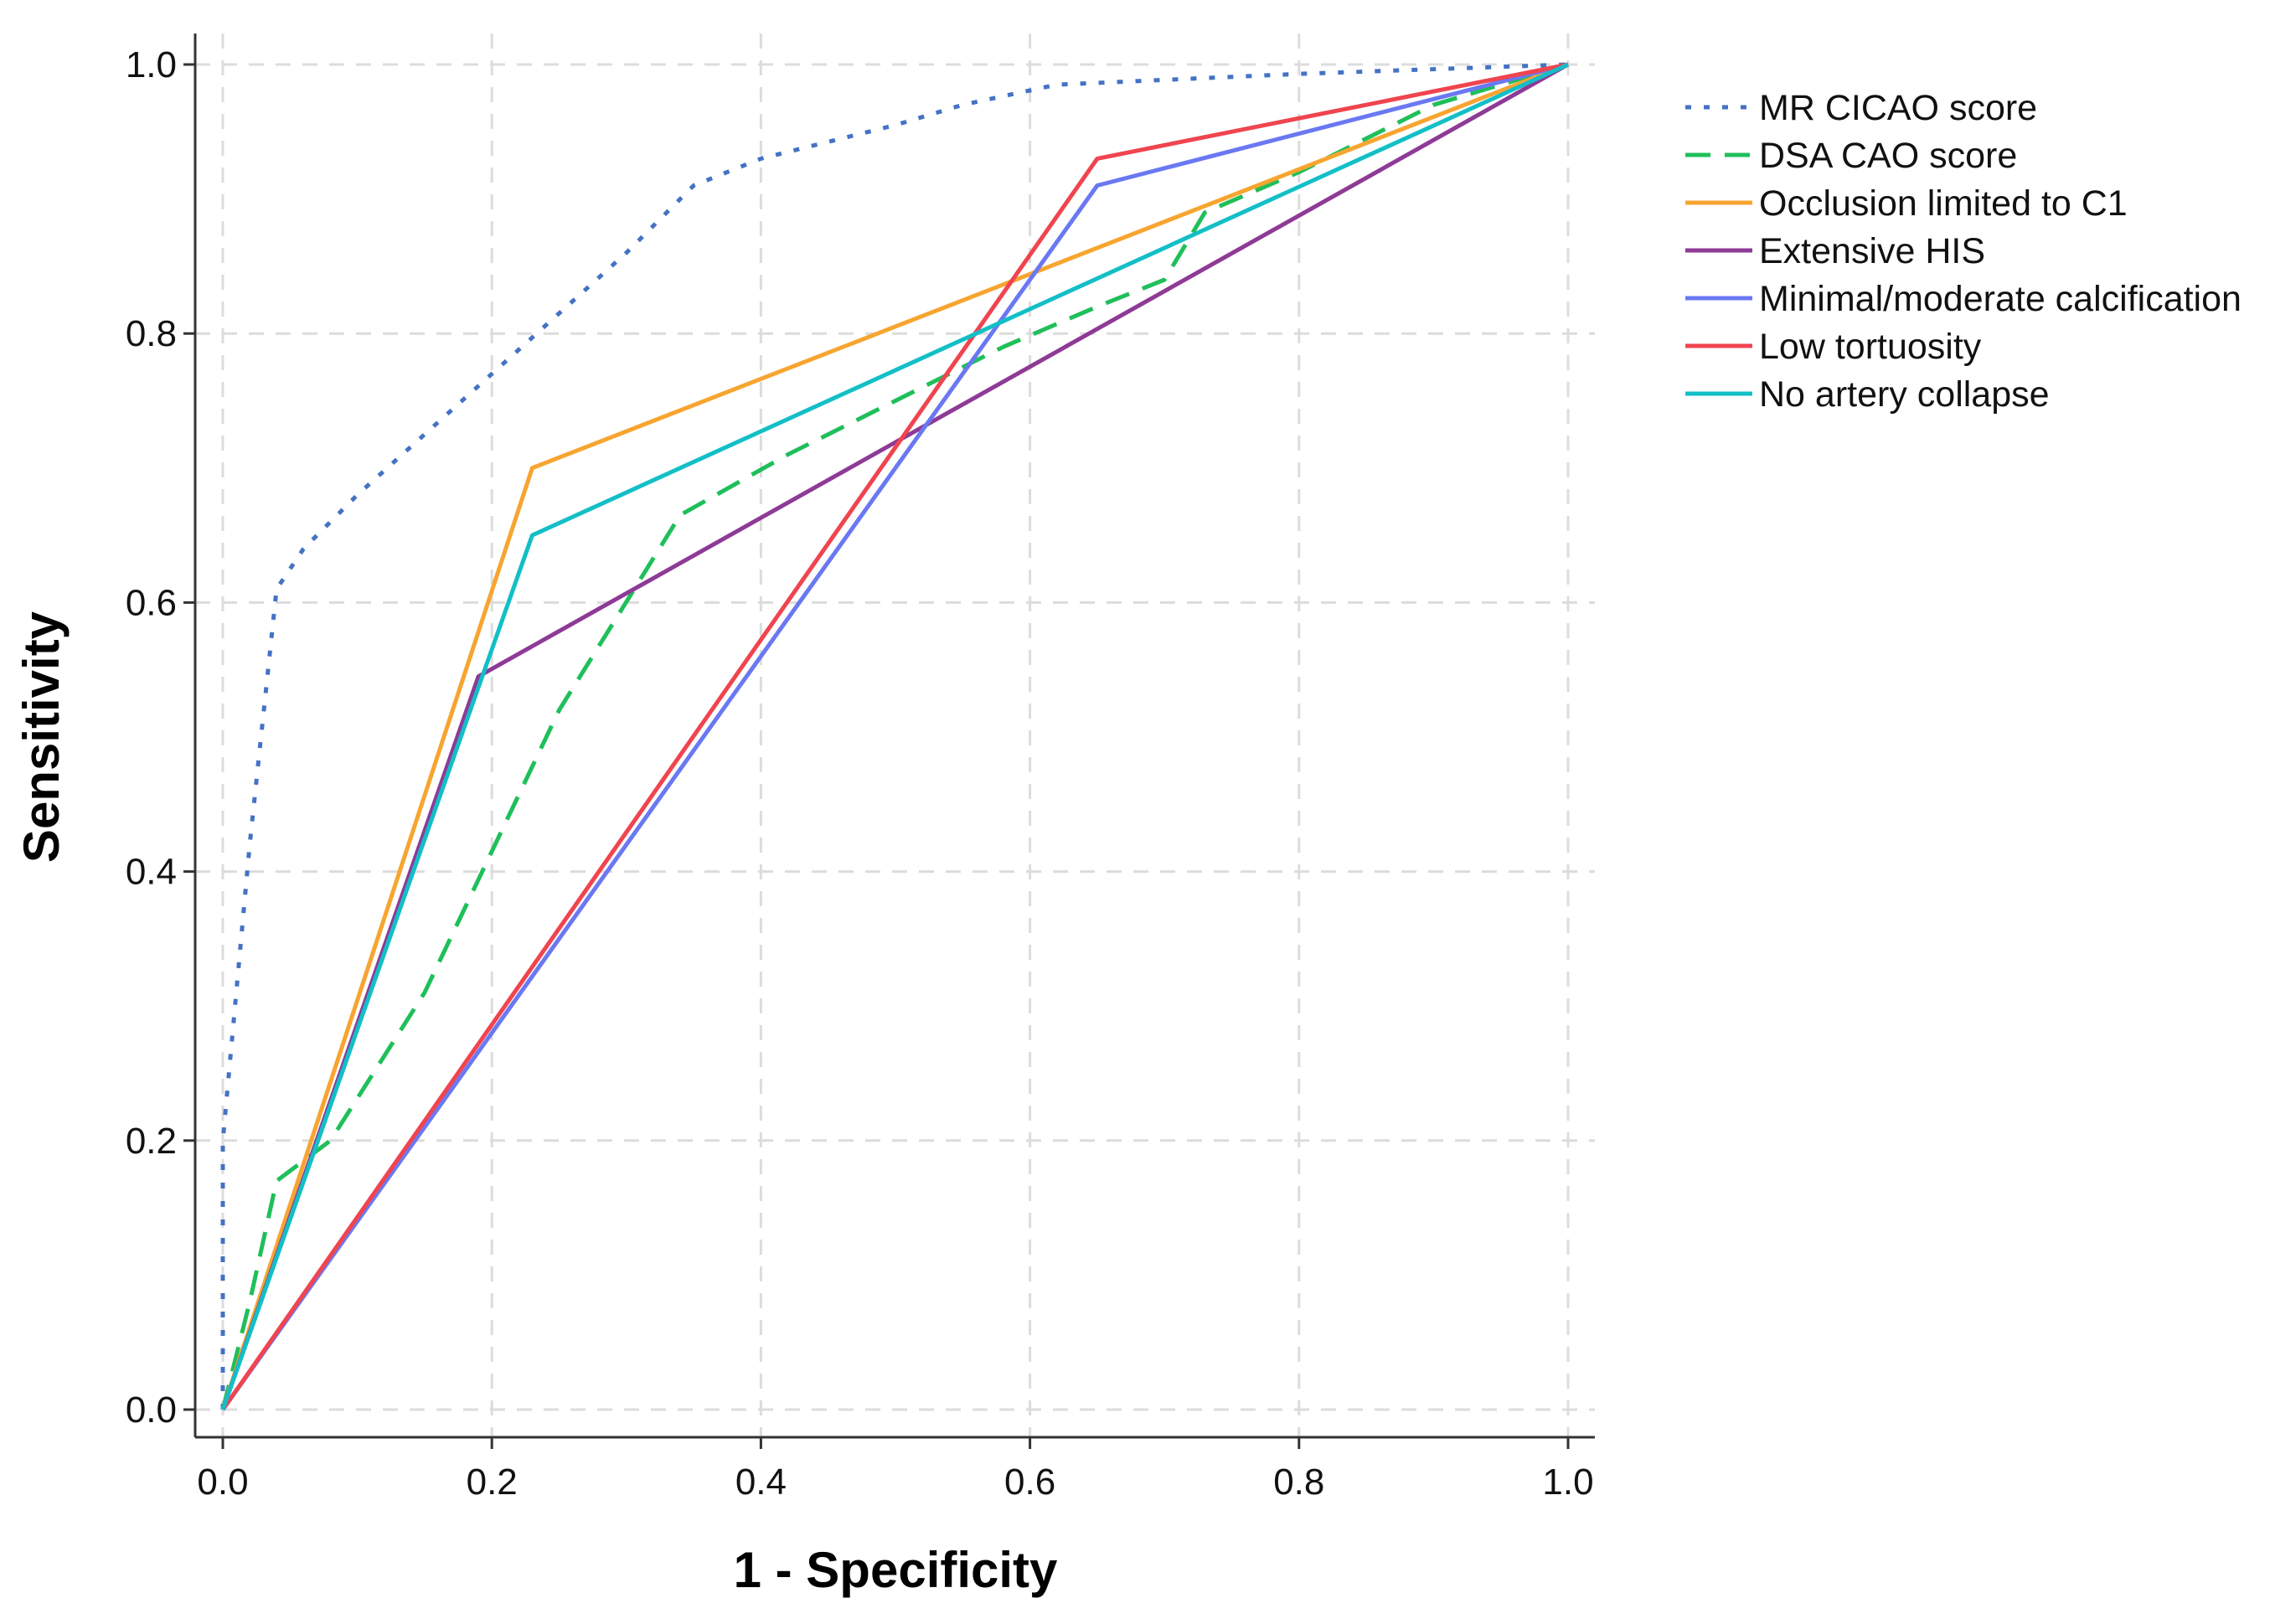 The image size is (2270, 1624). I want to click on x-tick-label: 0.2, so click(492, 1482).